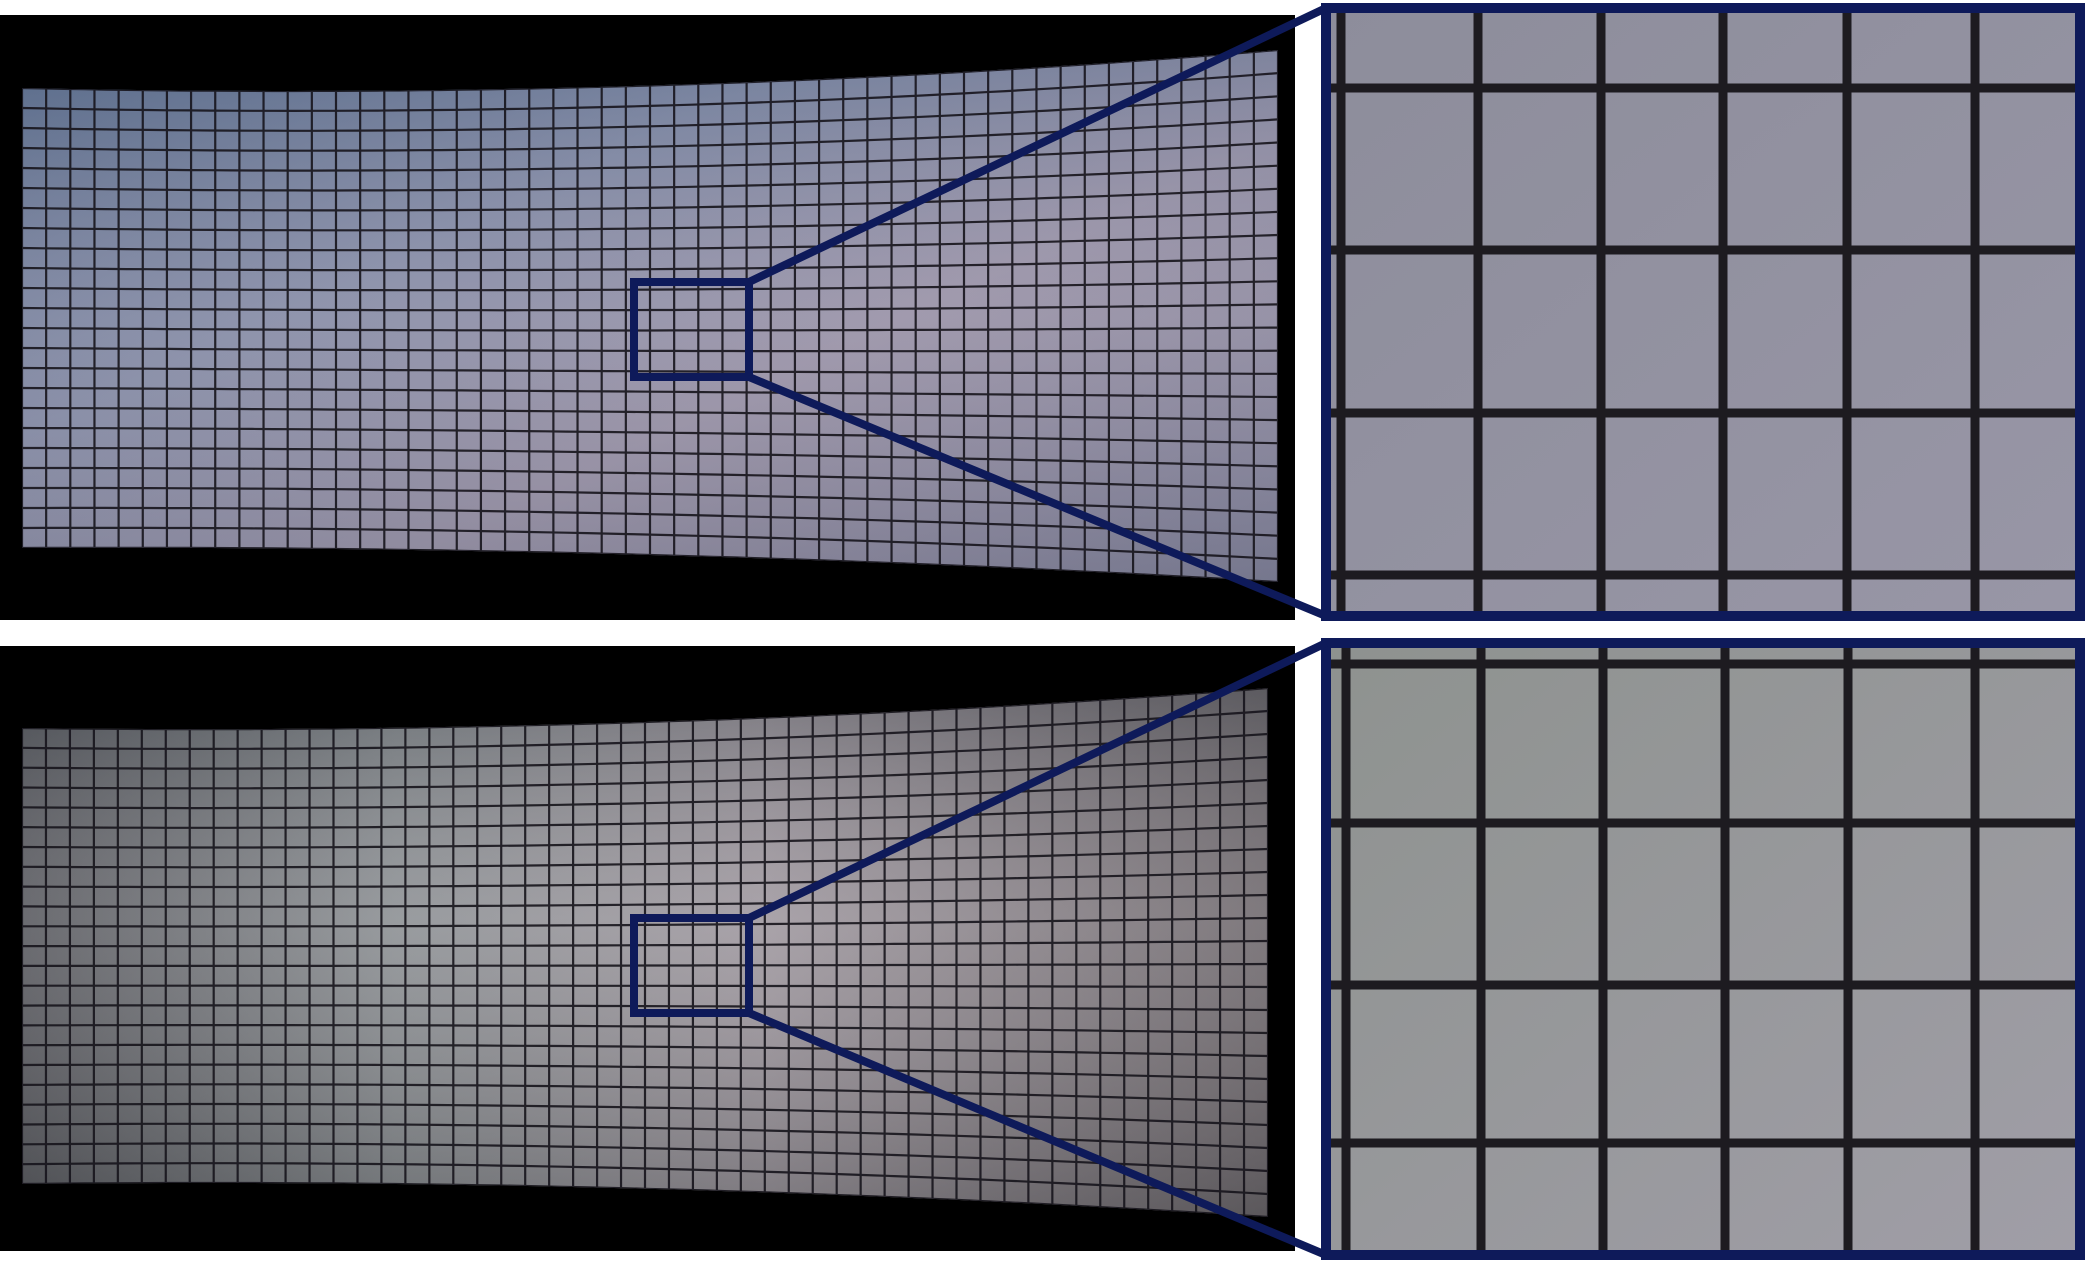 This screenshot has height=1266, width=2092. Describe the element at coordinates (1037, 1134) in the screenshot. I see `bottom-callout-connector-bottom` at that location.